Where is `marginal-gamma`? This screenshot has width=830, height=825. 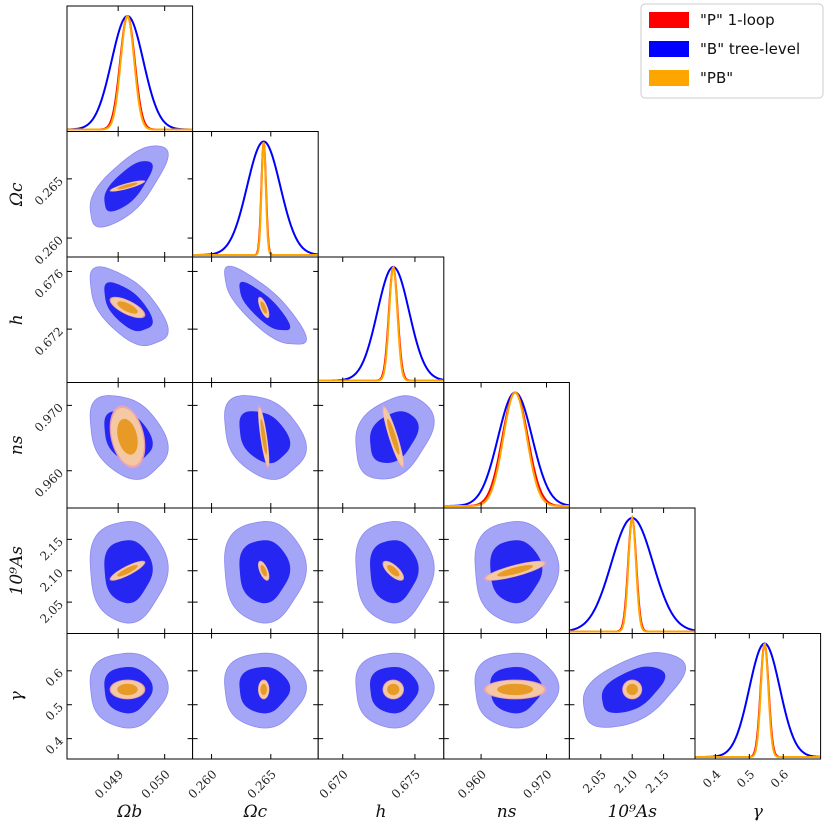 marginal-gamma is located at coordinates (758, 696).